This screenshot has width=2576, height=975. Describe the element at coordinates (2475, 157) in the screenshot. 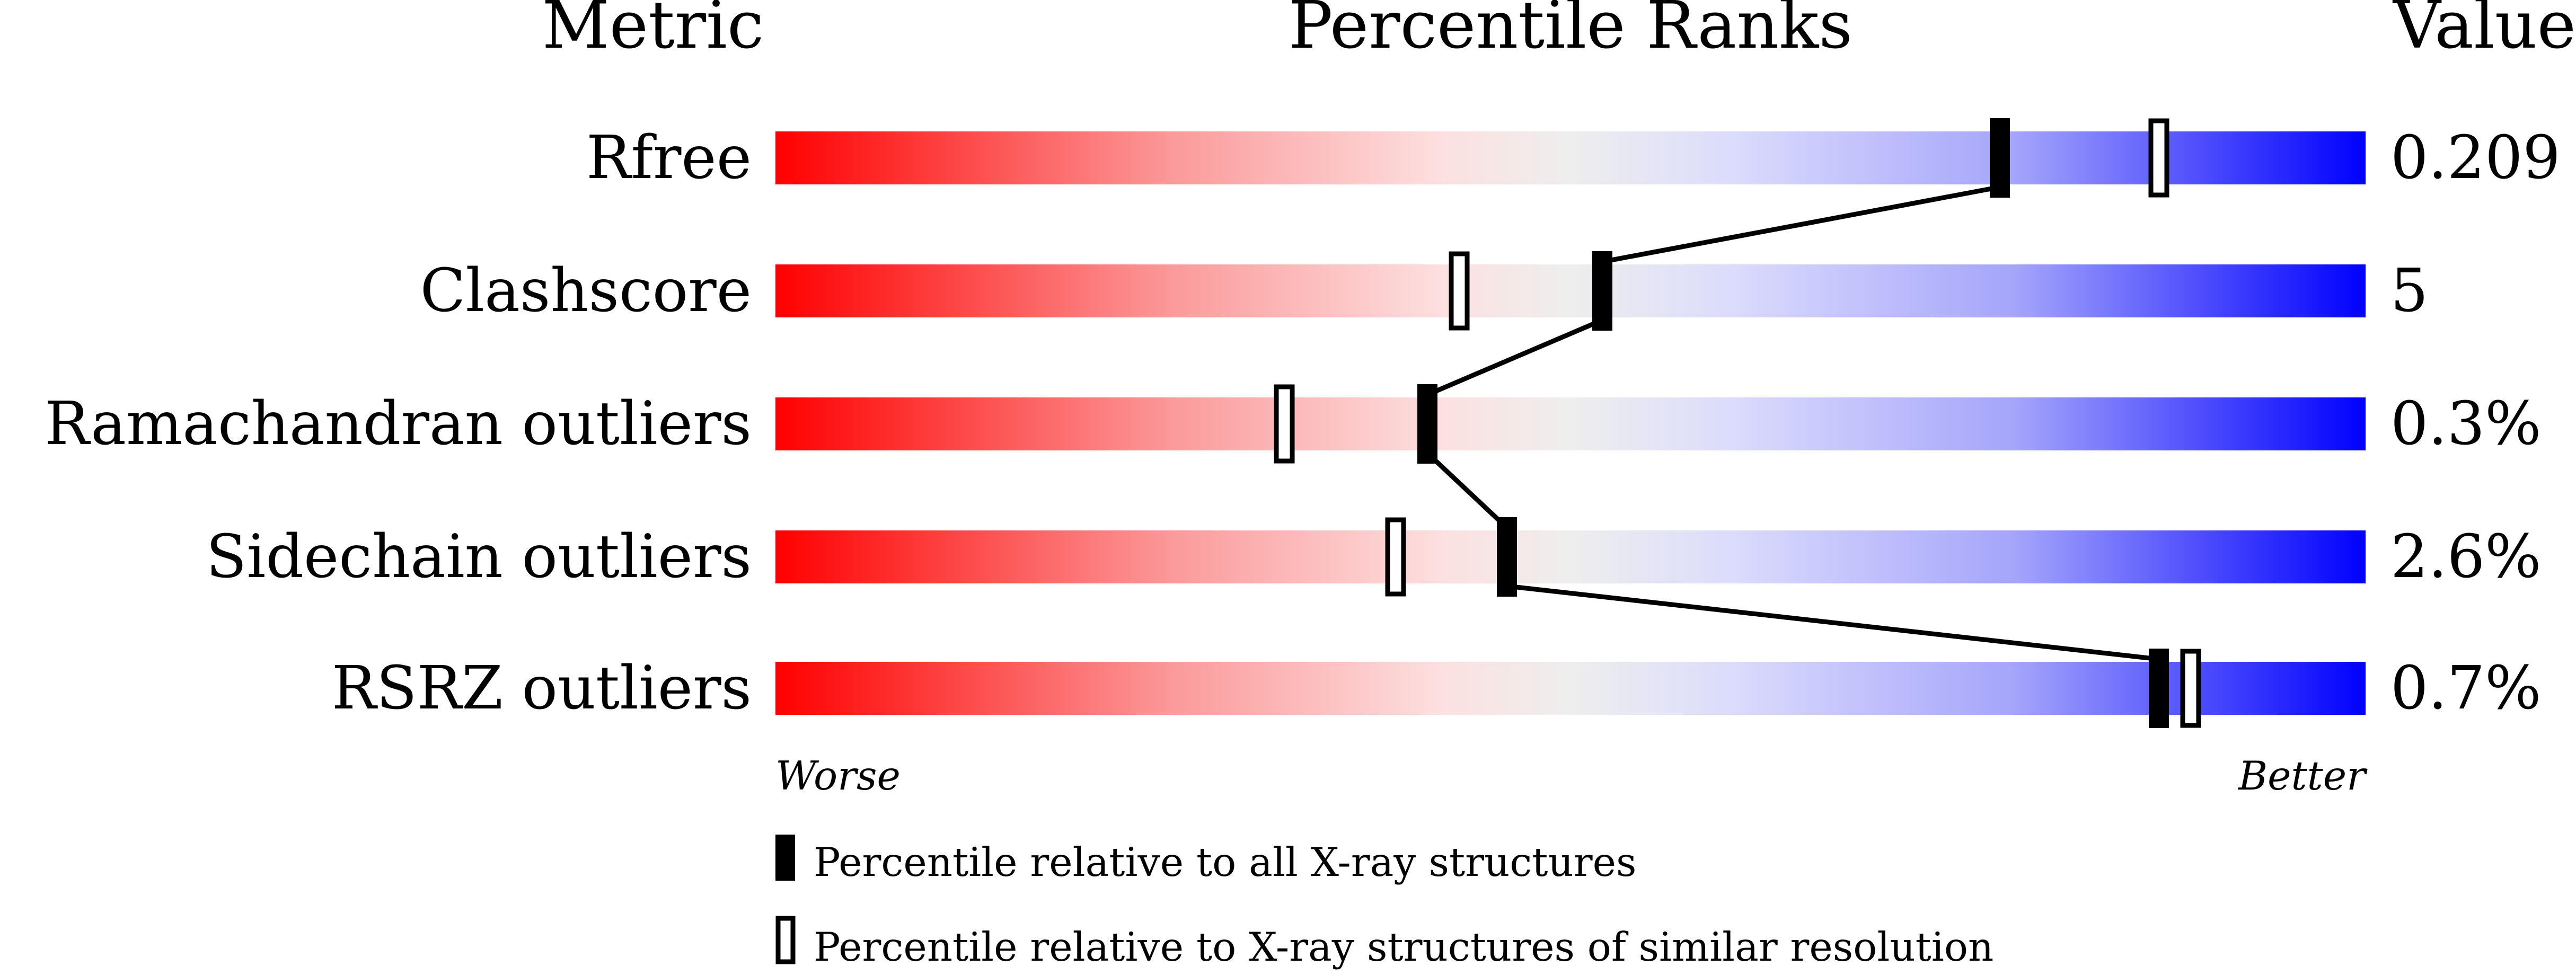

I see `metric-value: 0.209` at that location.